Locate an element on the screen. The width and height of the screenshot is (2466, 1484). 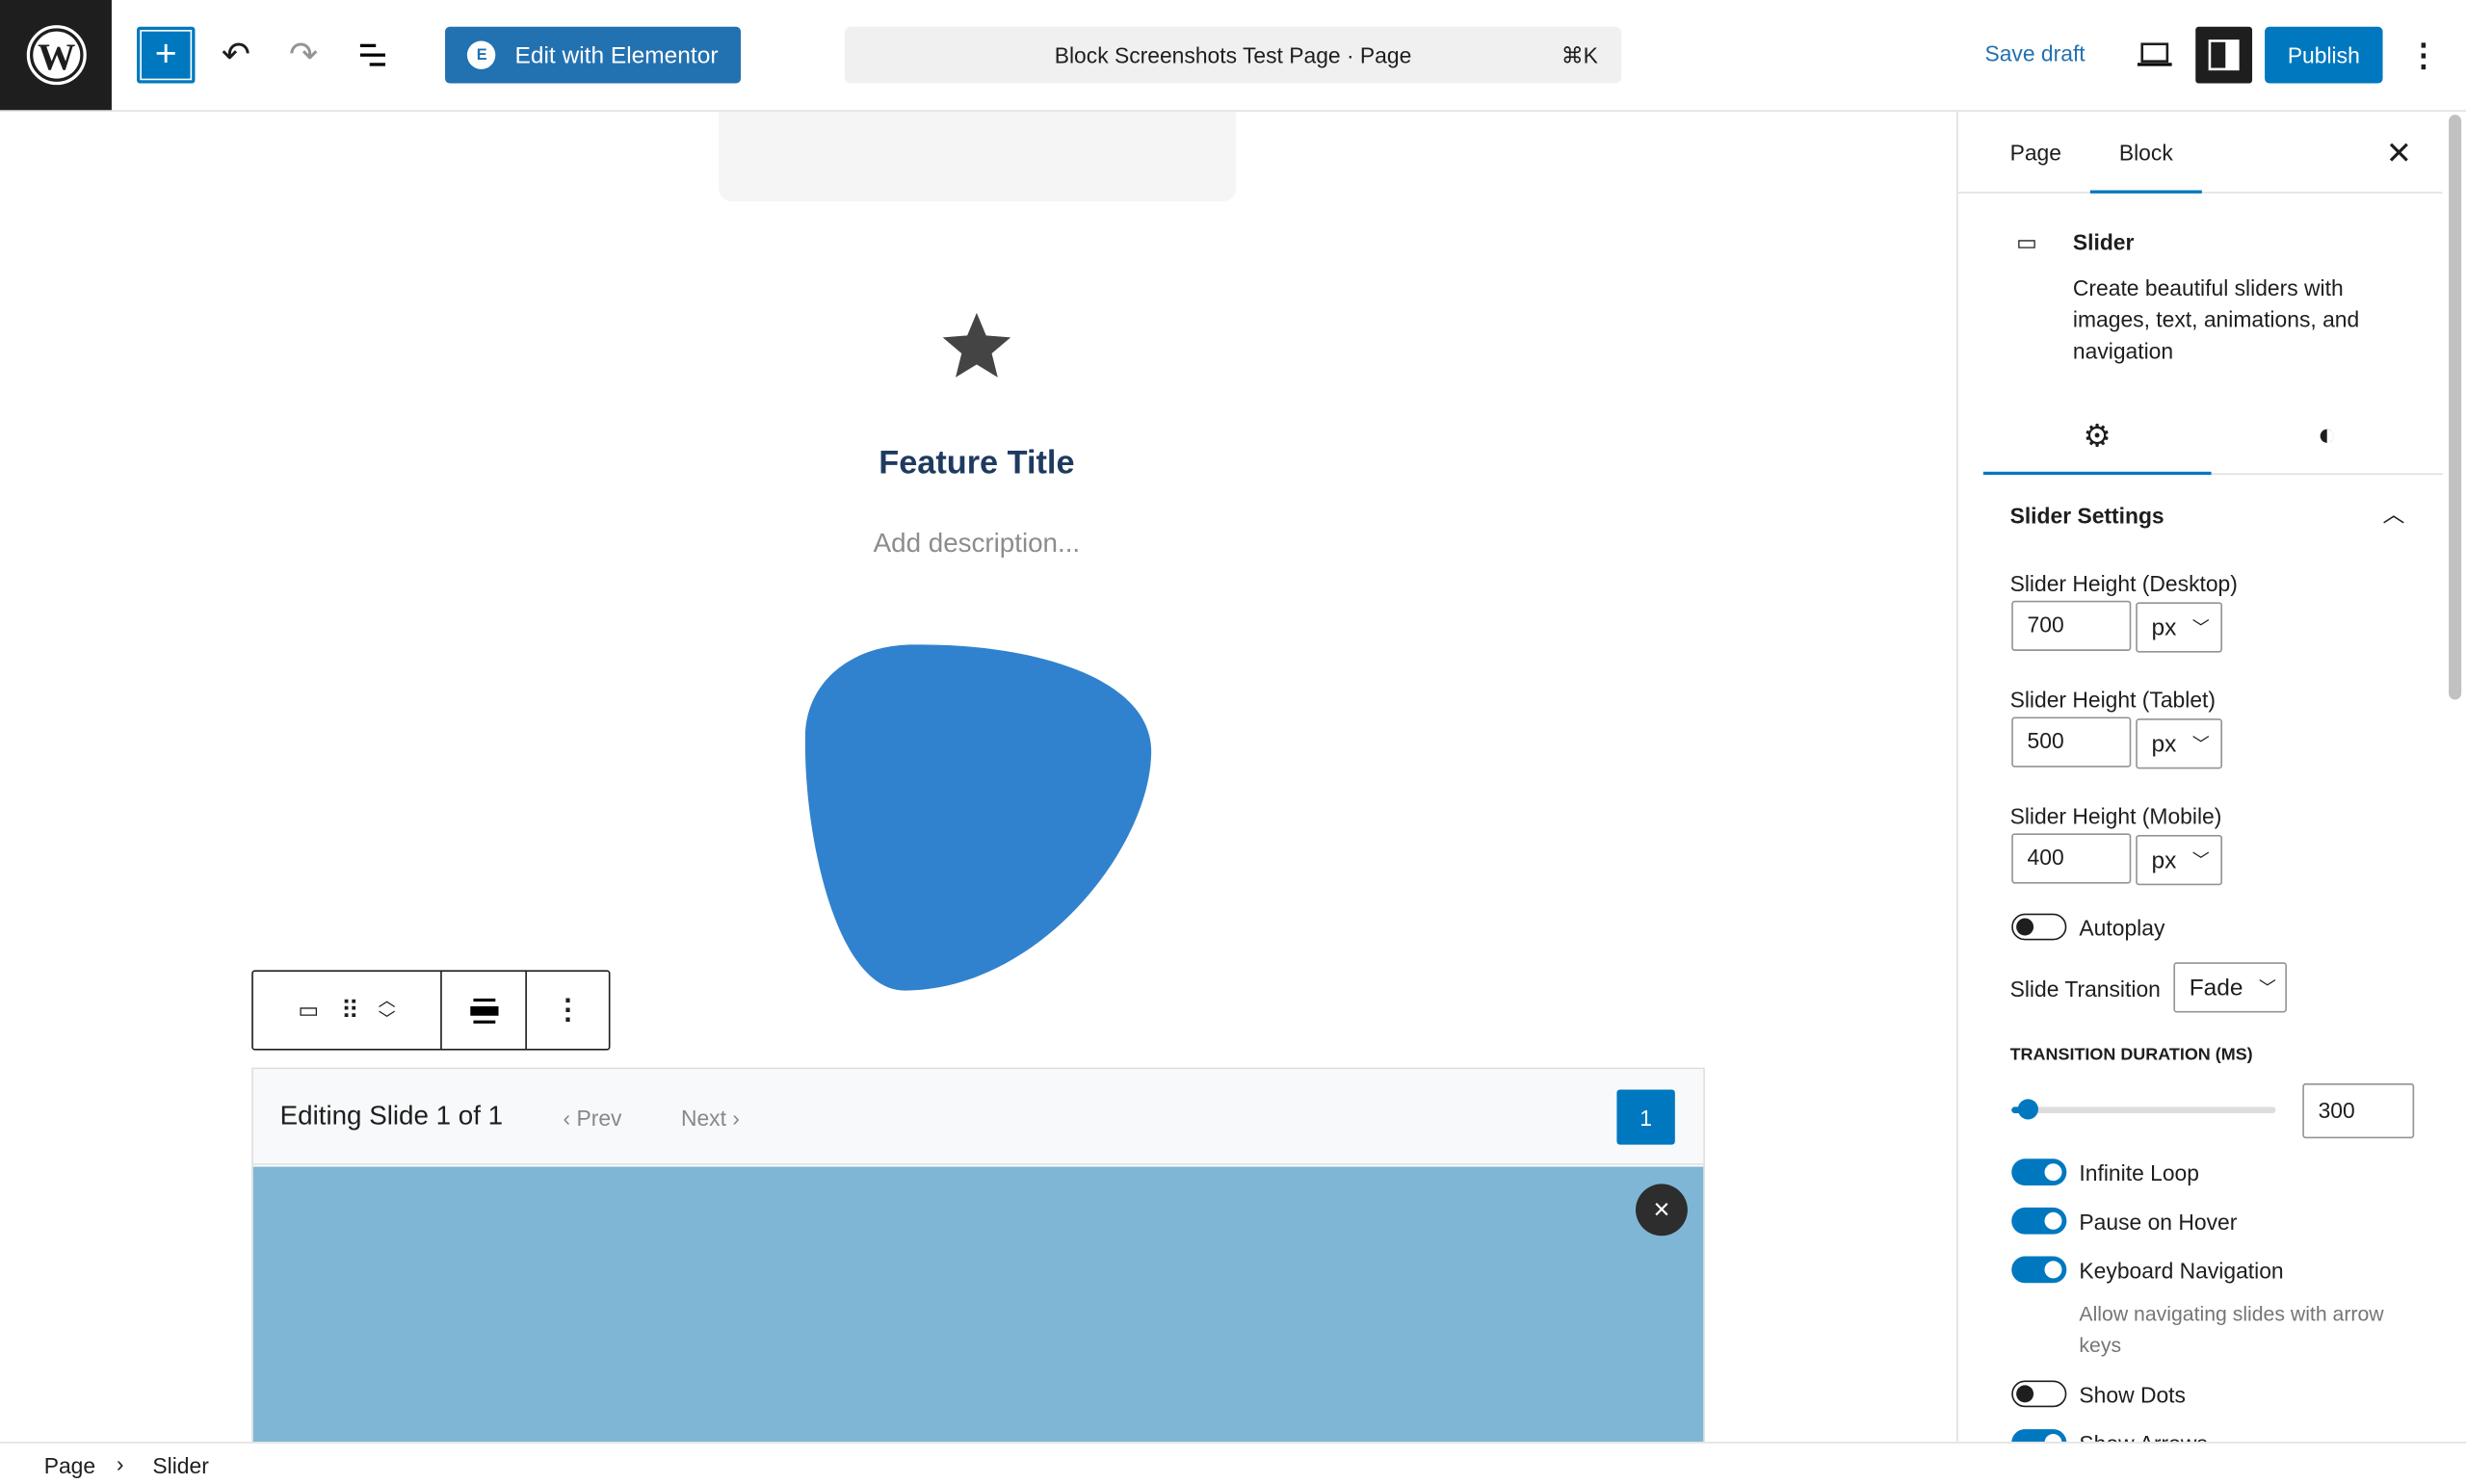
pause-hover-toggle is located at coordinates (2039, 1221).